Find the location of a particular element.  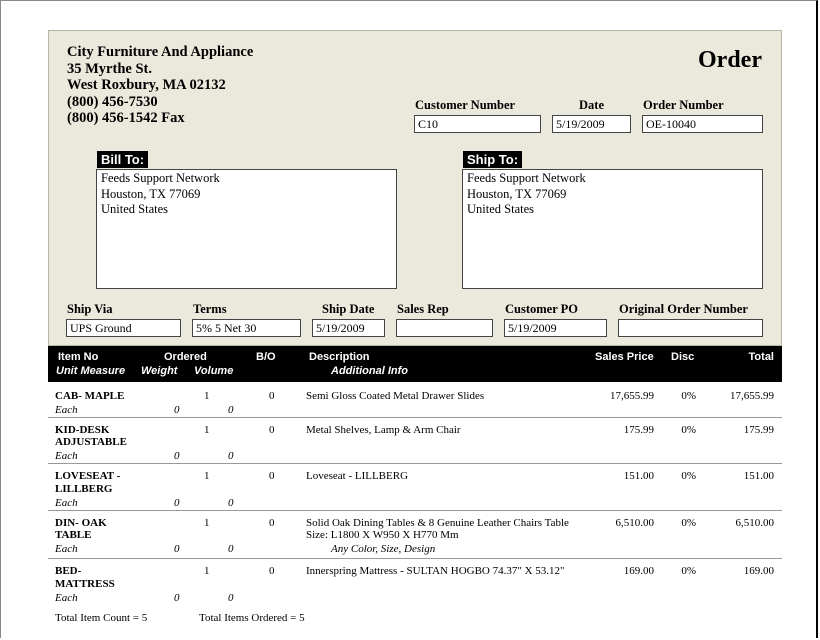

customer-po-field: 5/19/2009 is located at coordinates (555, 328).